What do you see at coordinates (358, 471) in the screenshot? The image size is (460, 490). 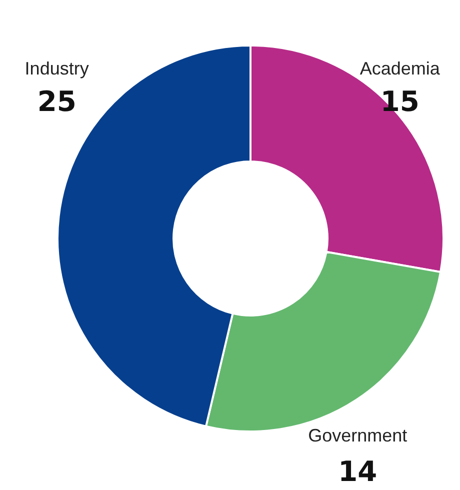 I see `data-label: 14` at bounding box center [358, 471].